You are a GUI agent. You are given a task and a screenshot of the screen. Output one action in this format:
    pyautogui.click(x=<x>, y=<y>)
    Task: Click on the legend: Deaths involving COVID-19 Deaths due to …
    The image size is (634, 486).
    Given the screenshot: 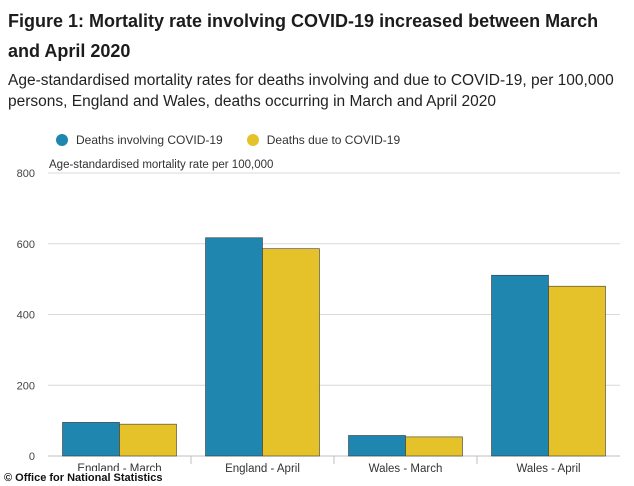 What is the action you would take?
    pyautogui.click(x=228, y=140)
    